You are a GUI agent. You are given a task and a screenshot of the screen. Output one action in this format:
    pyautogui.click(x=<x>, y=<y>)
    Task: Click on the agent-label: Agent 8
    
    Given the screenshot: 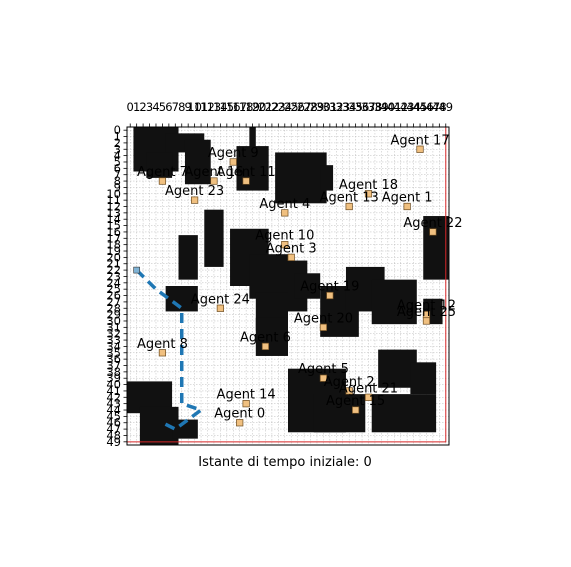 What is the action you would take?
    pyautogui.click(x=162, y=344)
    